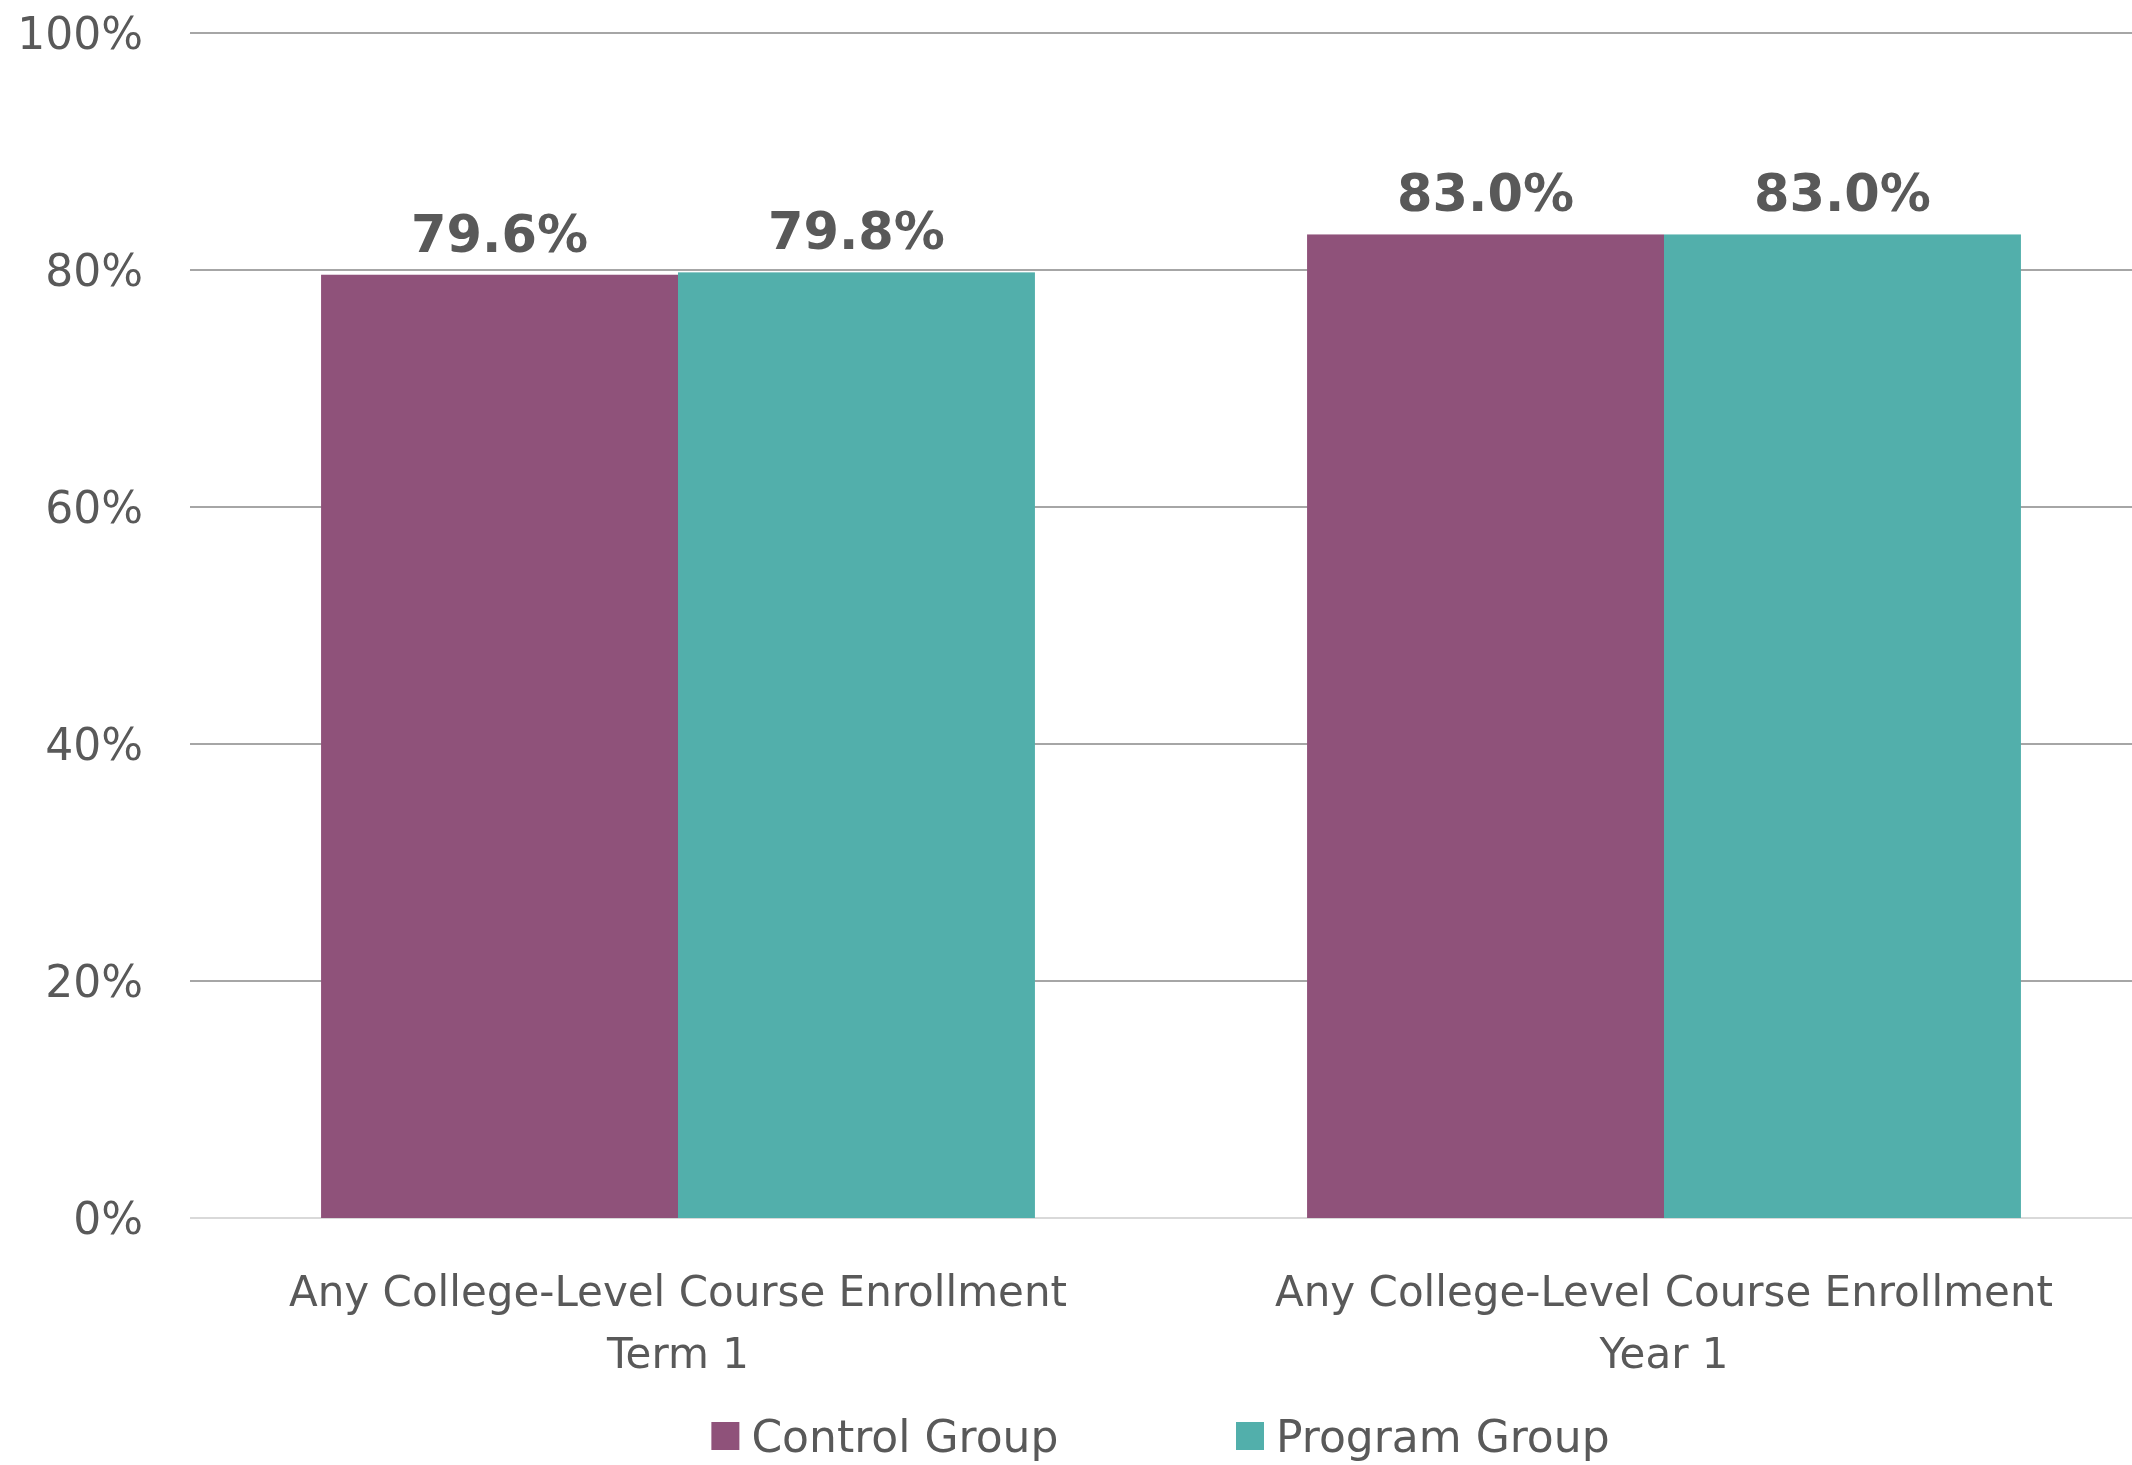  I want to click on x-tick-label: Any College-Level Course Enrollment Year 1, so click(1664, 1322).